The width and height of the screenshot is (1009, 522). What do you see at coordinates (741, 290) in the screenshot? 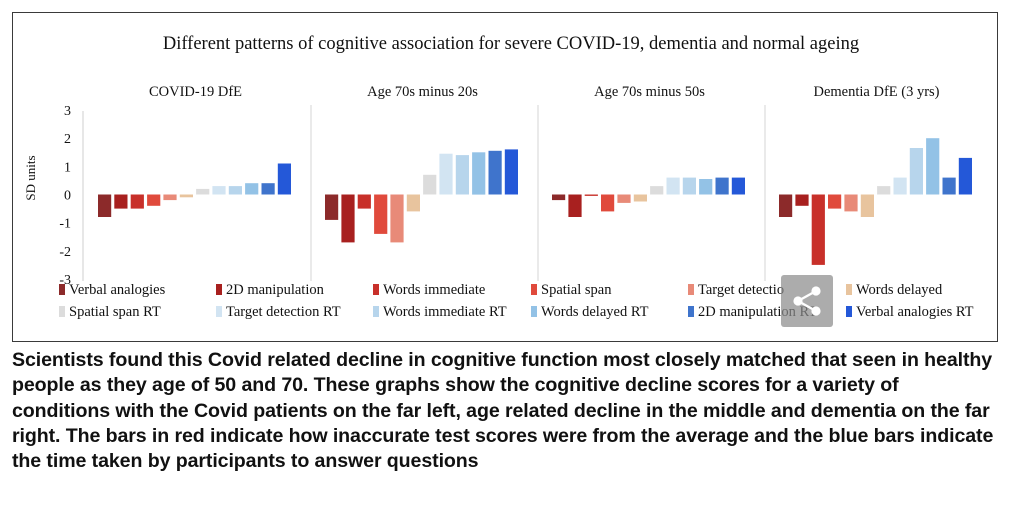
I see `legend-label: Target detectio` at bounding box center [741, 290].